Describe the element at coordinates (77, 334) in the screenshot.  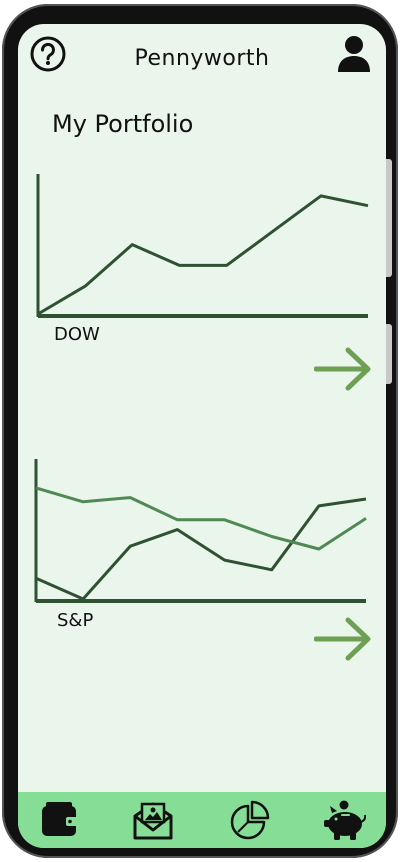
I see `dow-chart-label: DOW` at that location.